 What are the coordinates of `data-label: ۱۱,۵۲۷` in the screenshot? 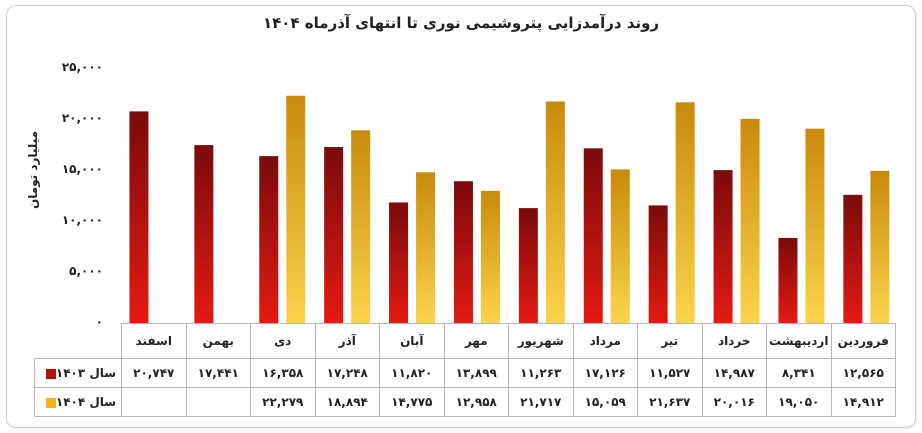 It's located at (670, 373).